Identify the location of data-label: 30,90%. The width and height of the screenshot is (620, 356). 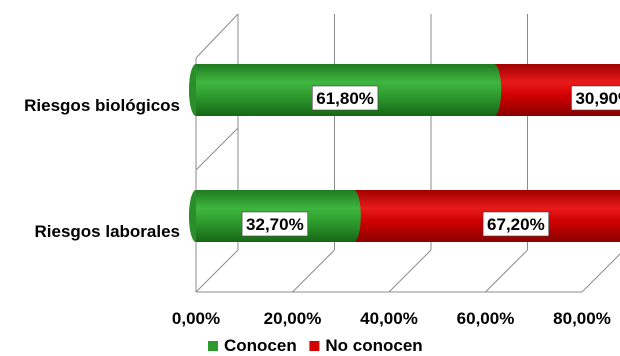
(597, 98).